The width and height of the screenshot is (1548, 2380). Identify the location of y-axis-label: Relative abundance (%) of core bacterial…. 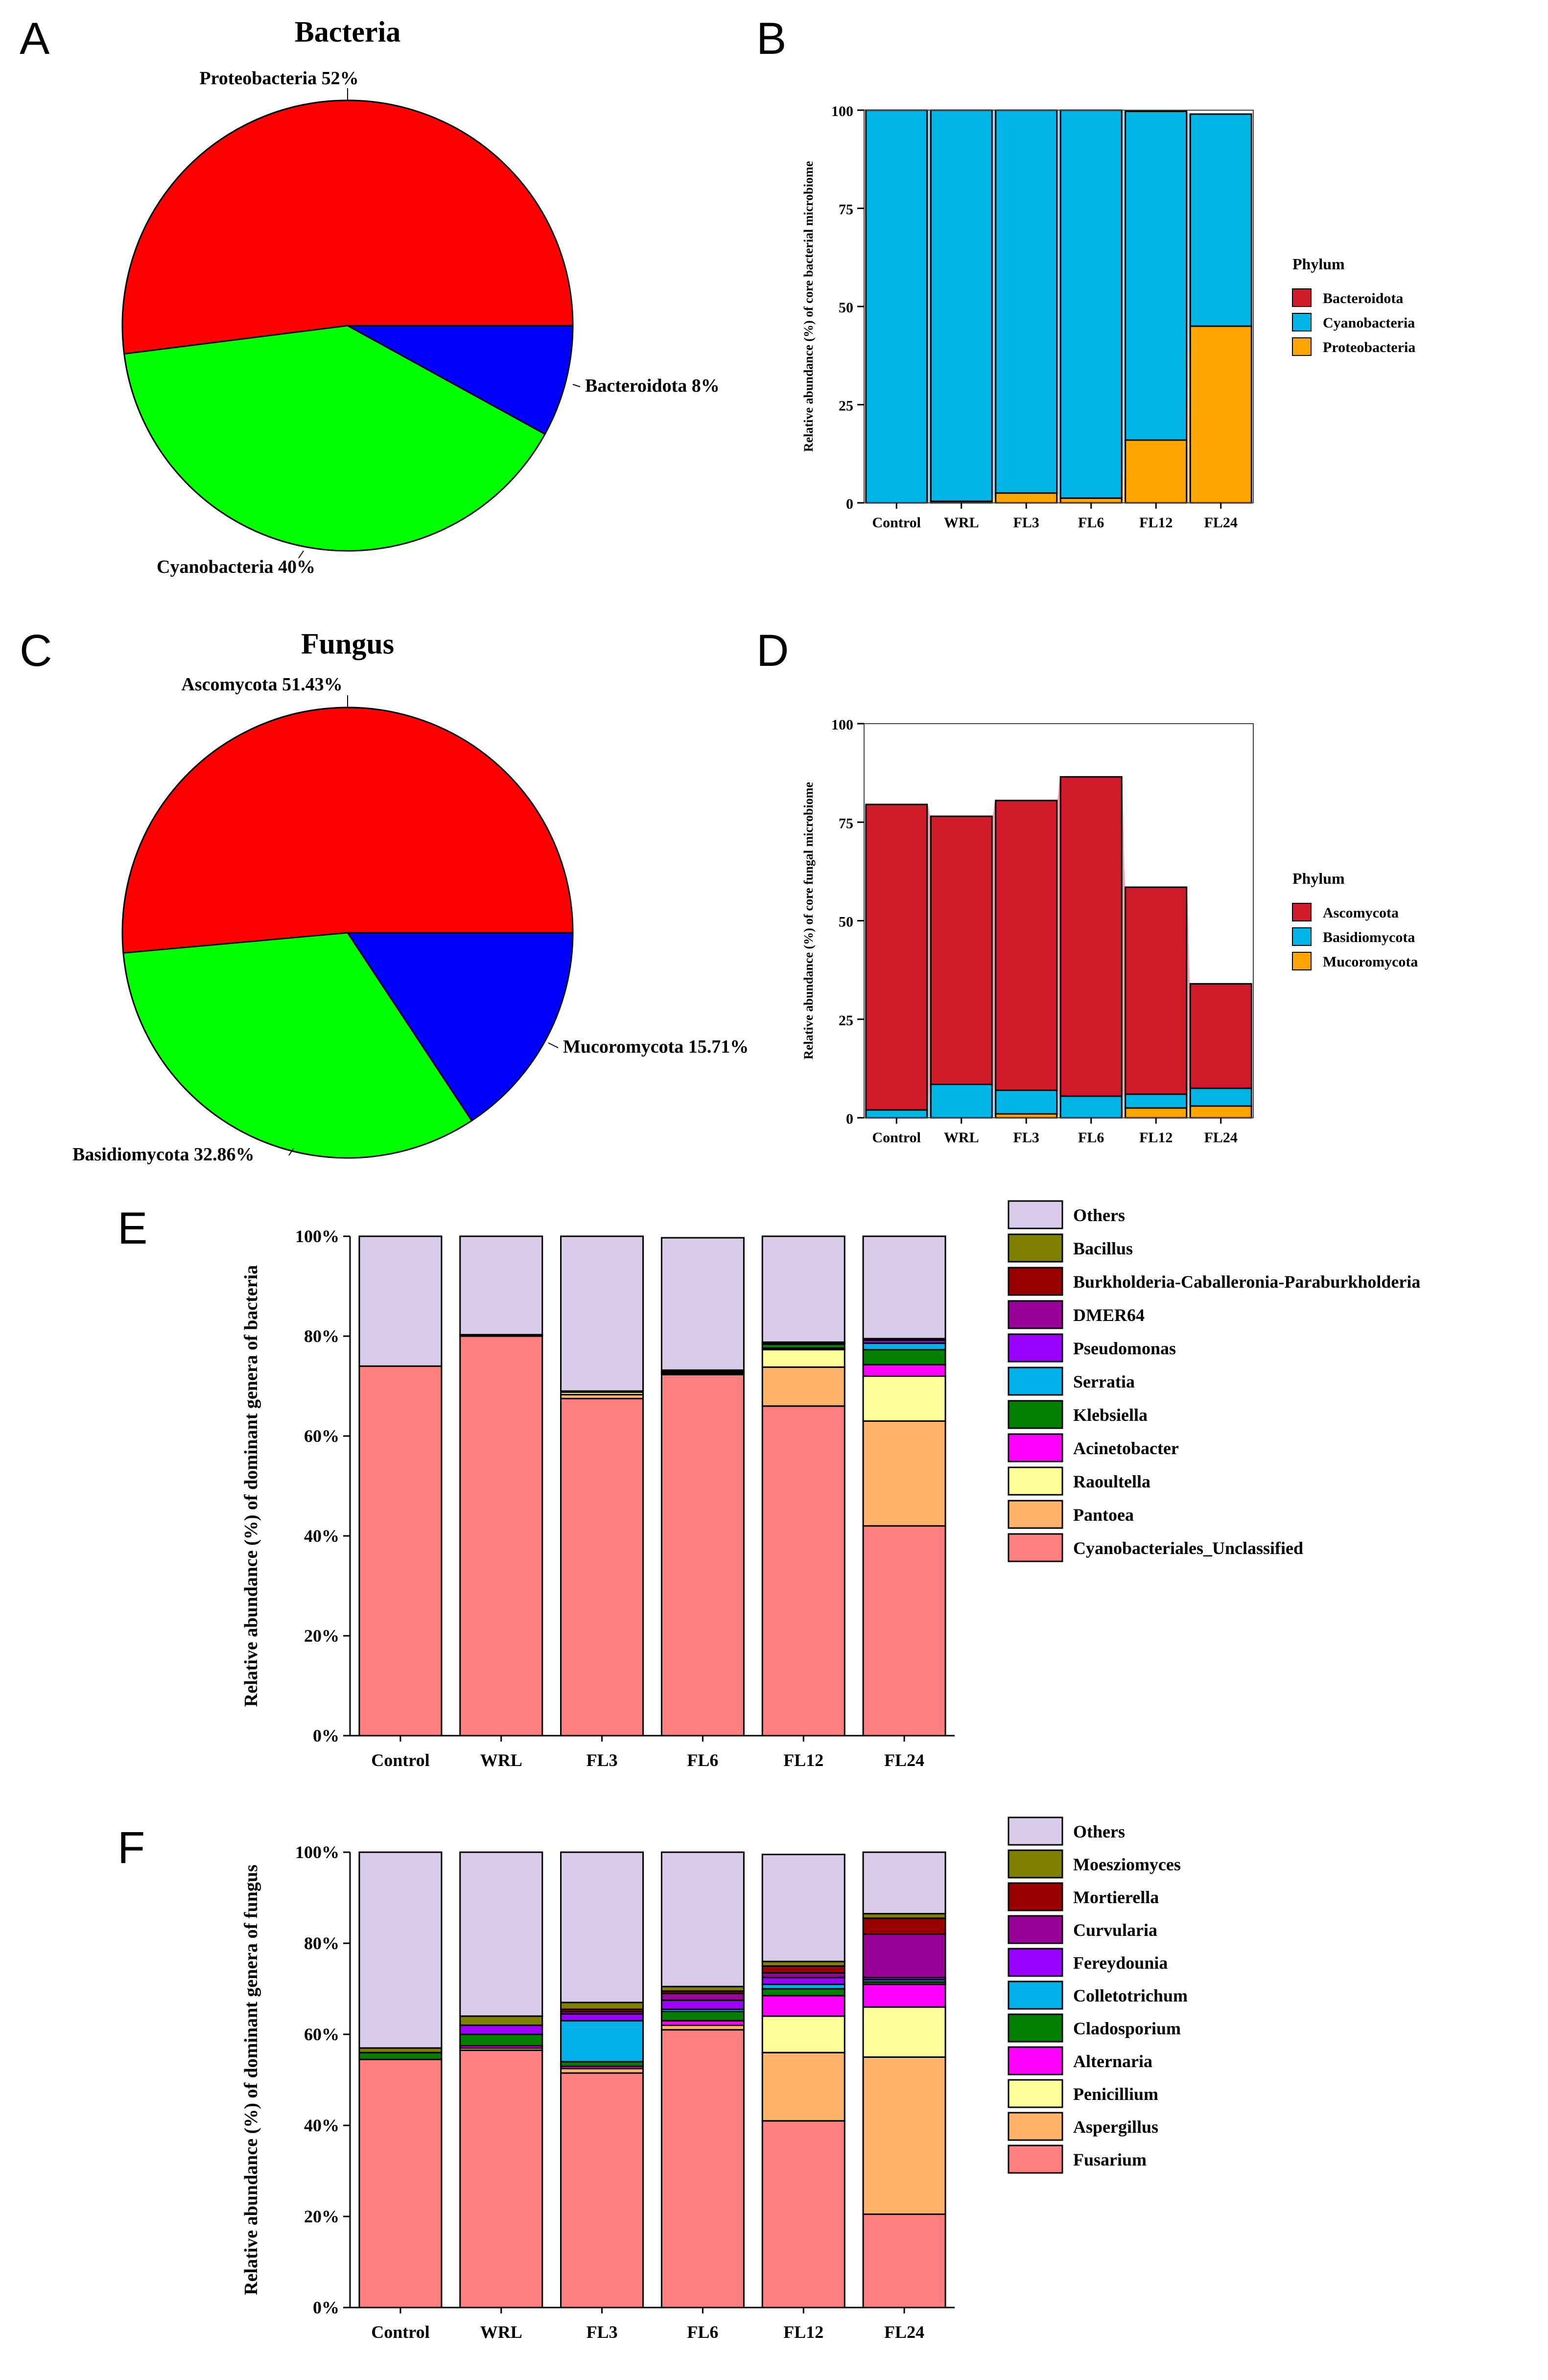
(808, 306).